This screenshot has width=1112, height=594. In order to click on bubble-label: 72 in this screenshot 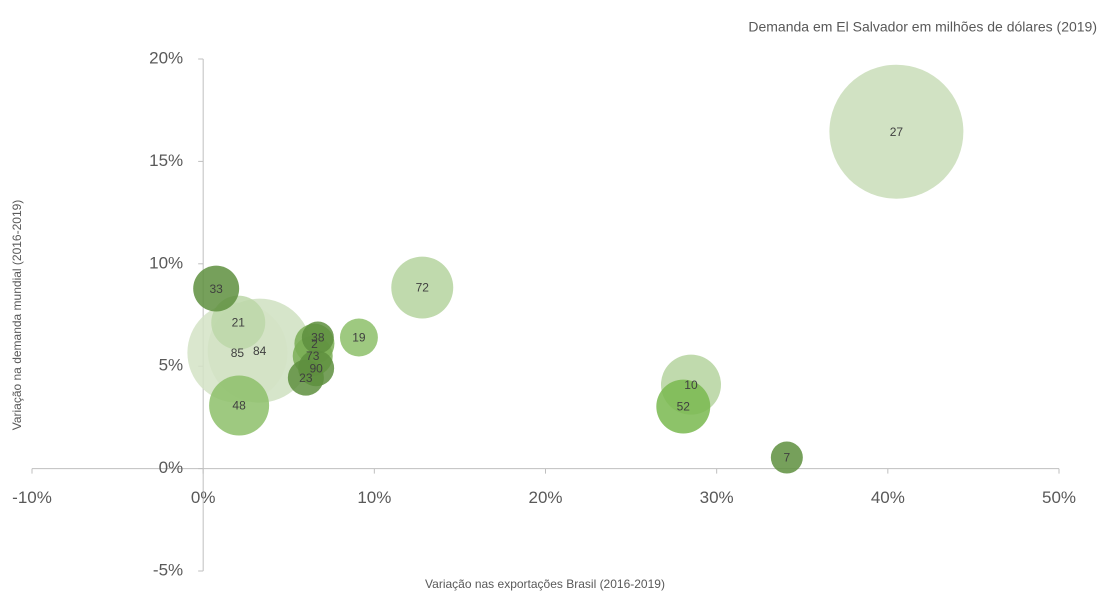, I will do `click(423, 288)`.